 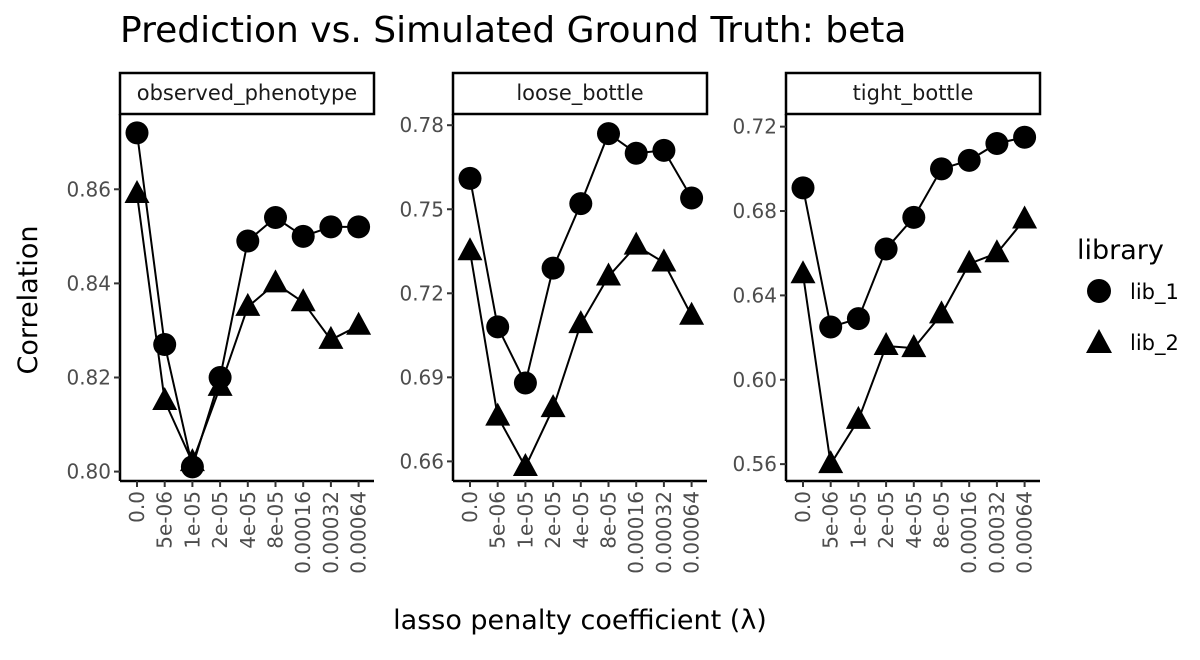 I want to click on y-tick-label: 0.80, so click(x=88, y=472).